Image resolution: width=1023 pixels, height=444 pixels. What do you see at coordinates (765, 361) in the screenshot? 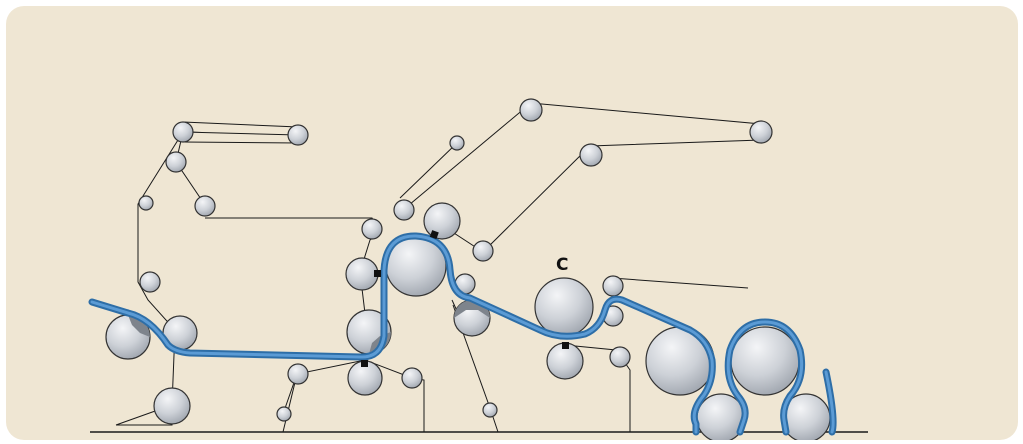
I see `dryer-cylinder` at bounding box center [765, 361].